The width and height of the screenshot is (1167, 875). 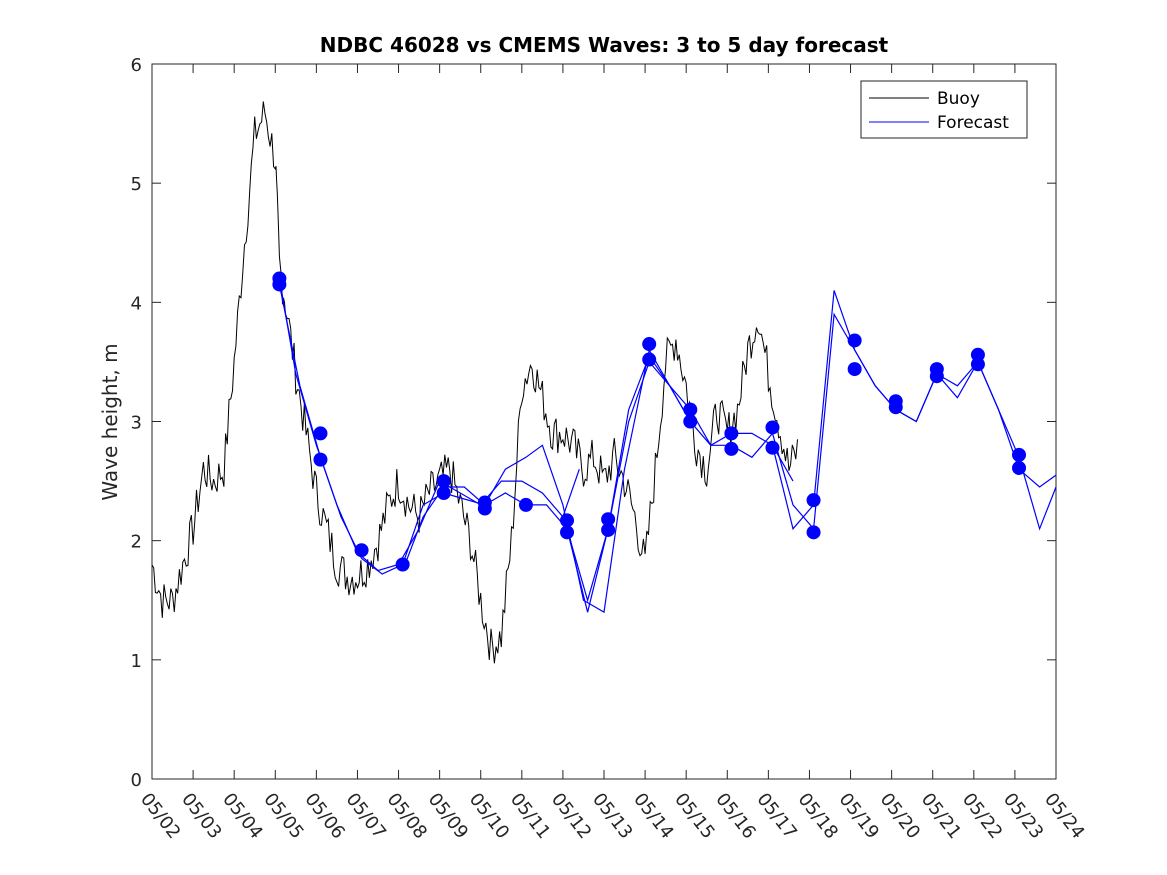 What do you see at coordinates (914, 410) in the screenshot?
I see `forecast-line` at bounding box center [914, 410].